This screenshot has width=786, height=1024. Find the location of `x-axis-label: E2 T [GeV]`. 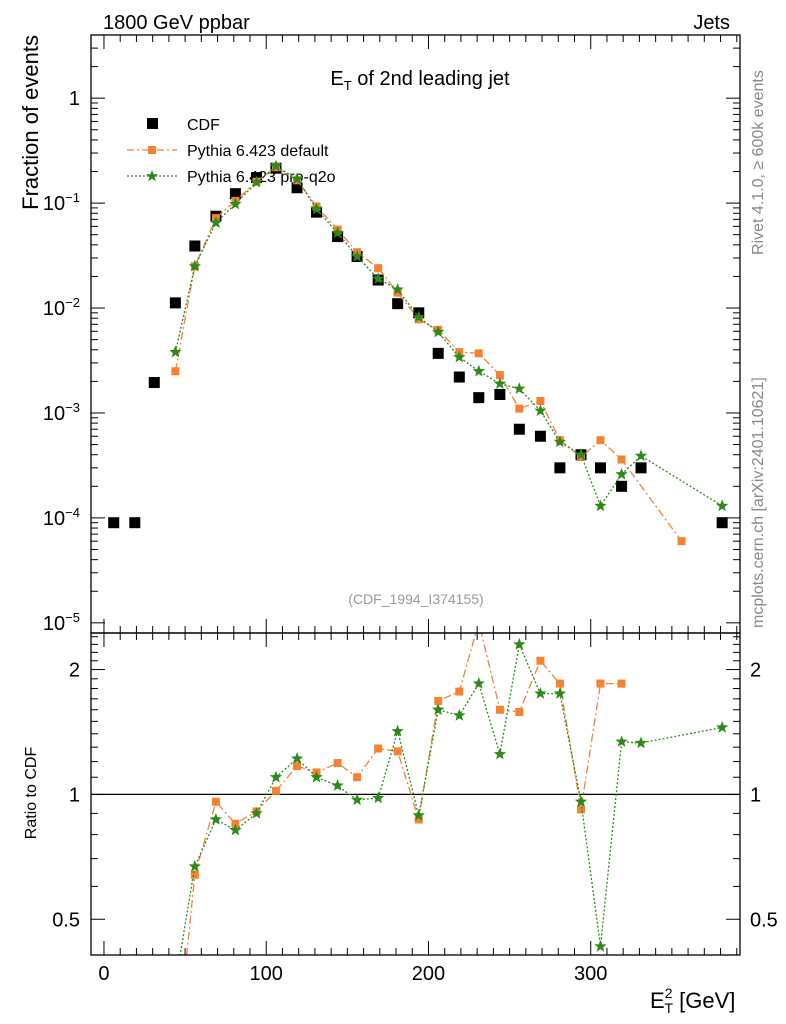

x-axis-label: E2 T [GeV] is located at coordinates (692, 1000).